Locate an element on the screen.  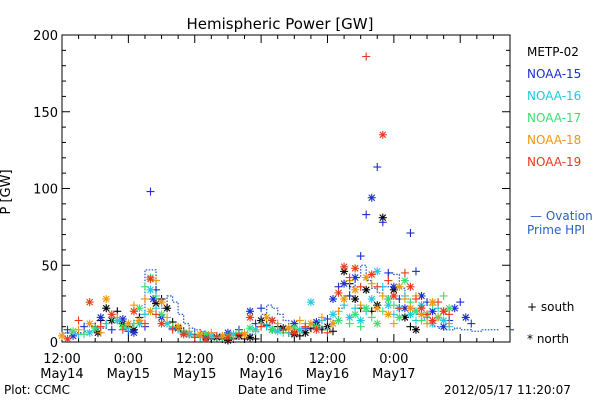
y-tick-label: 100 is located at coordinates (45, 190).